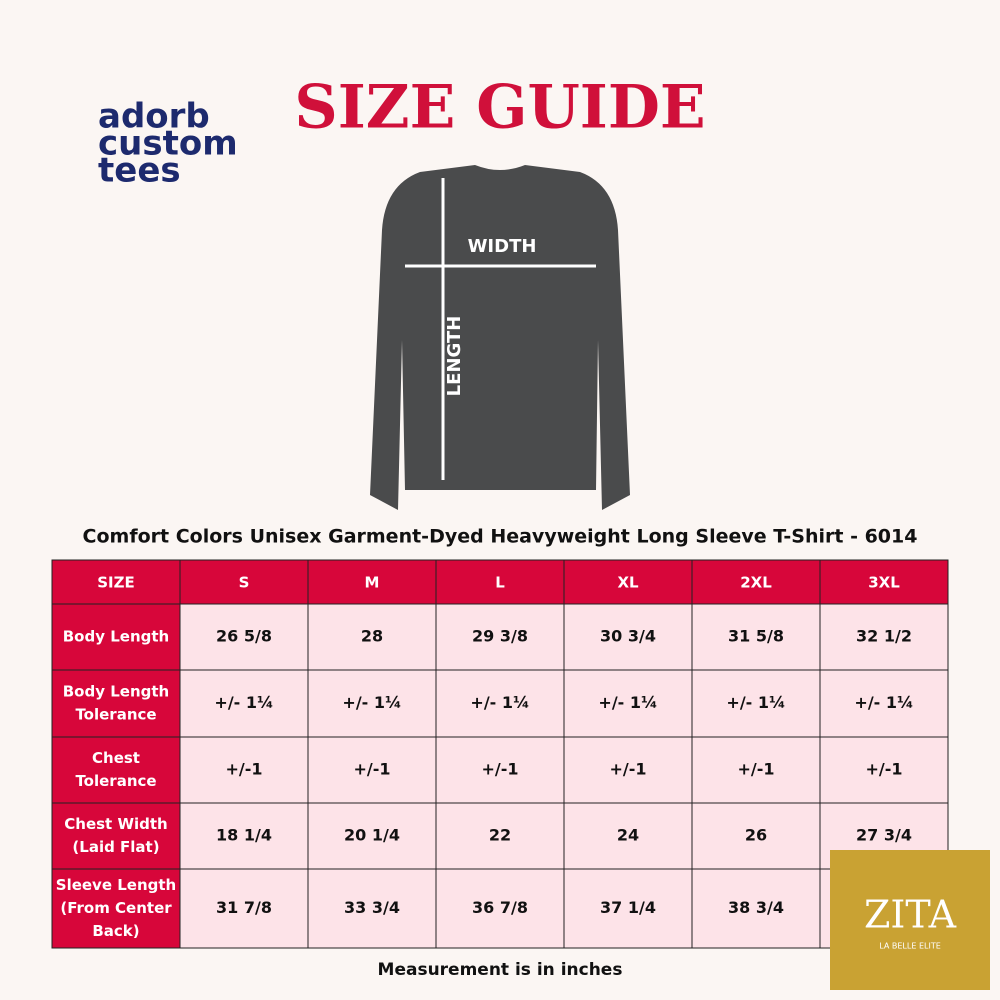 This screenshot has width=1000, height=1000. I want to click on header-text: SIZE, so click(116, 583).